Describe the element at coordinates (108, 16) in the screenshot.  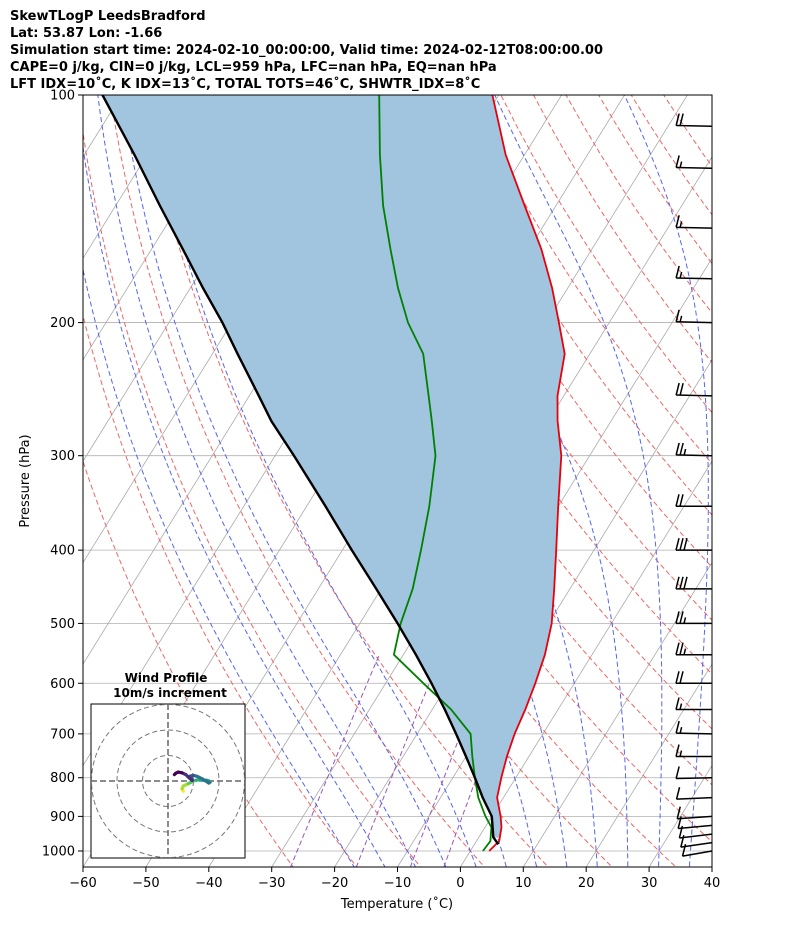
I see `chart-title: SkewTLogP LeedsBradford` at that location.